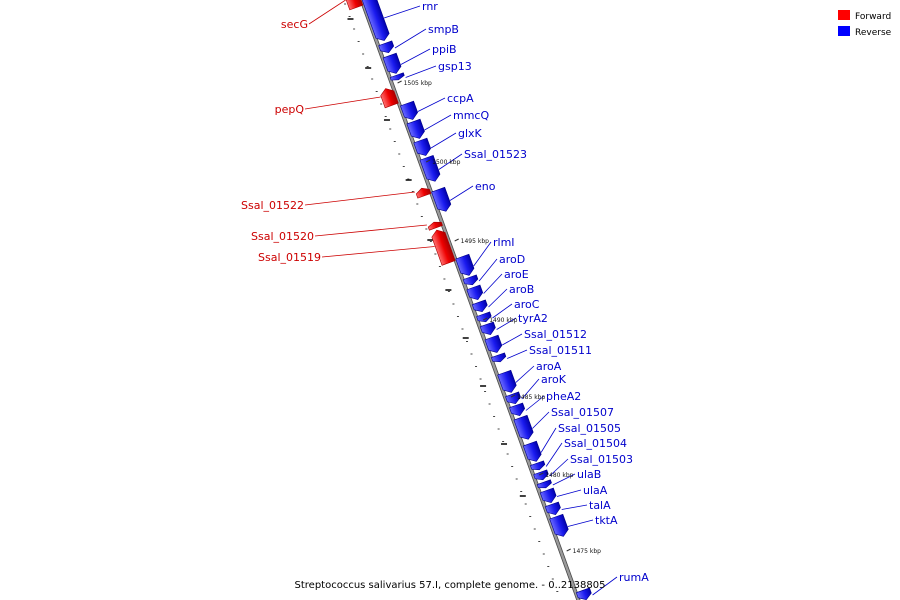  What do you see at coordinates (272, 205) in the screenshot?
I see `gene-label: Ssal_01522` at bounding box center [272, 205].